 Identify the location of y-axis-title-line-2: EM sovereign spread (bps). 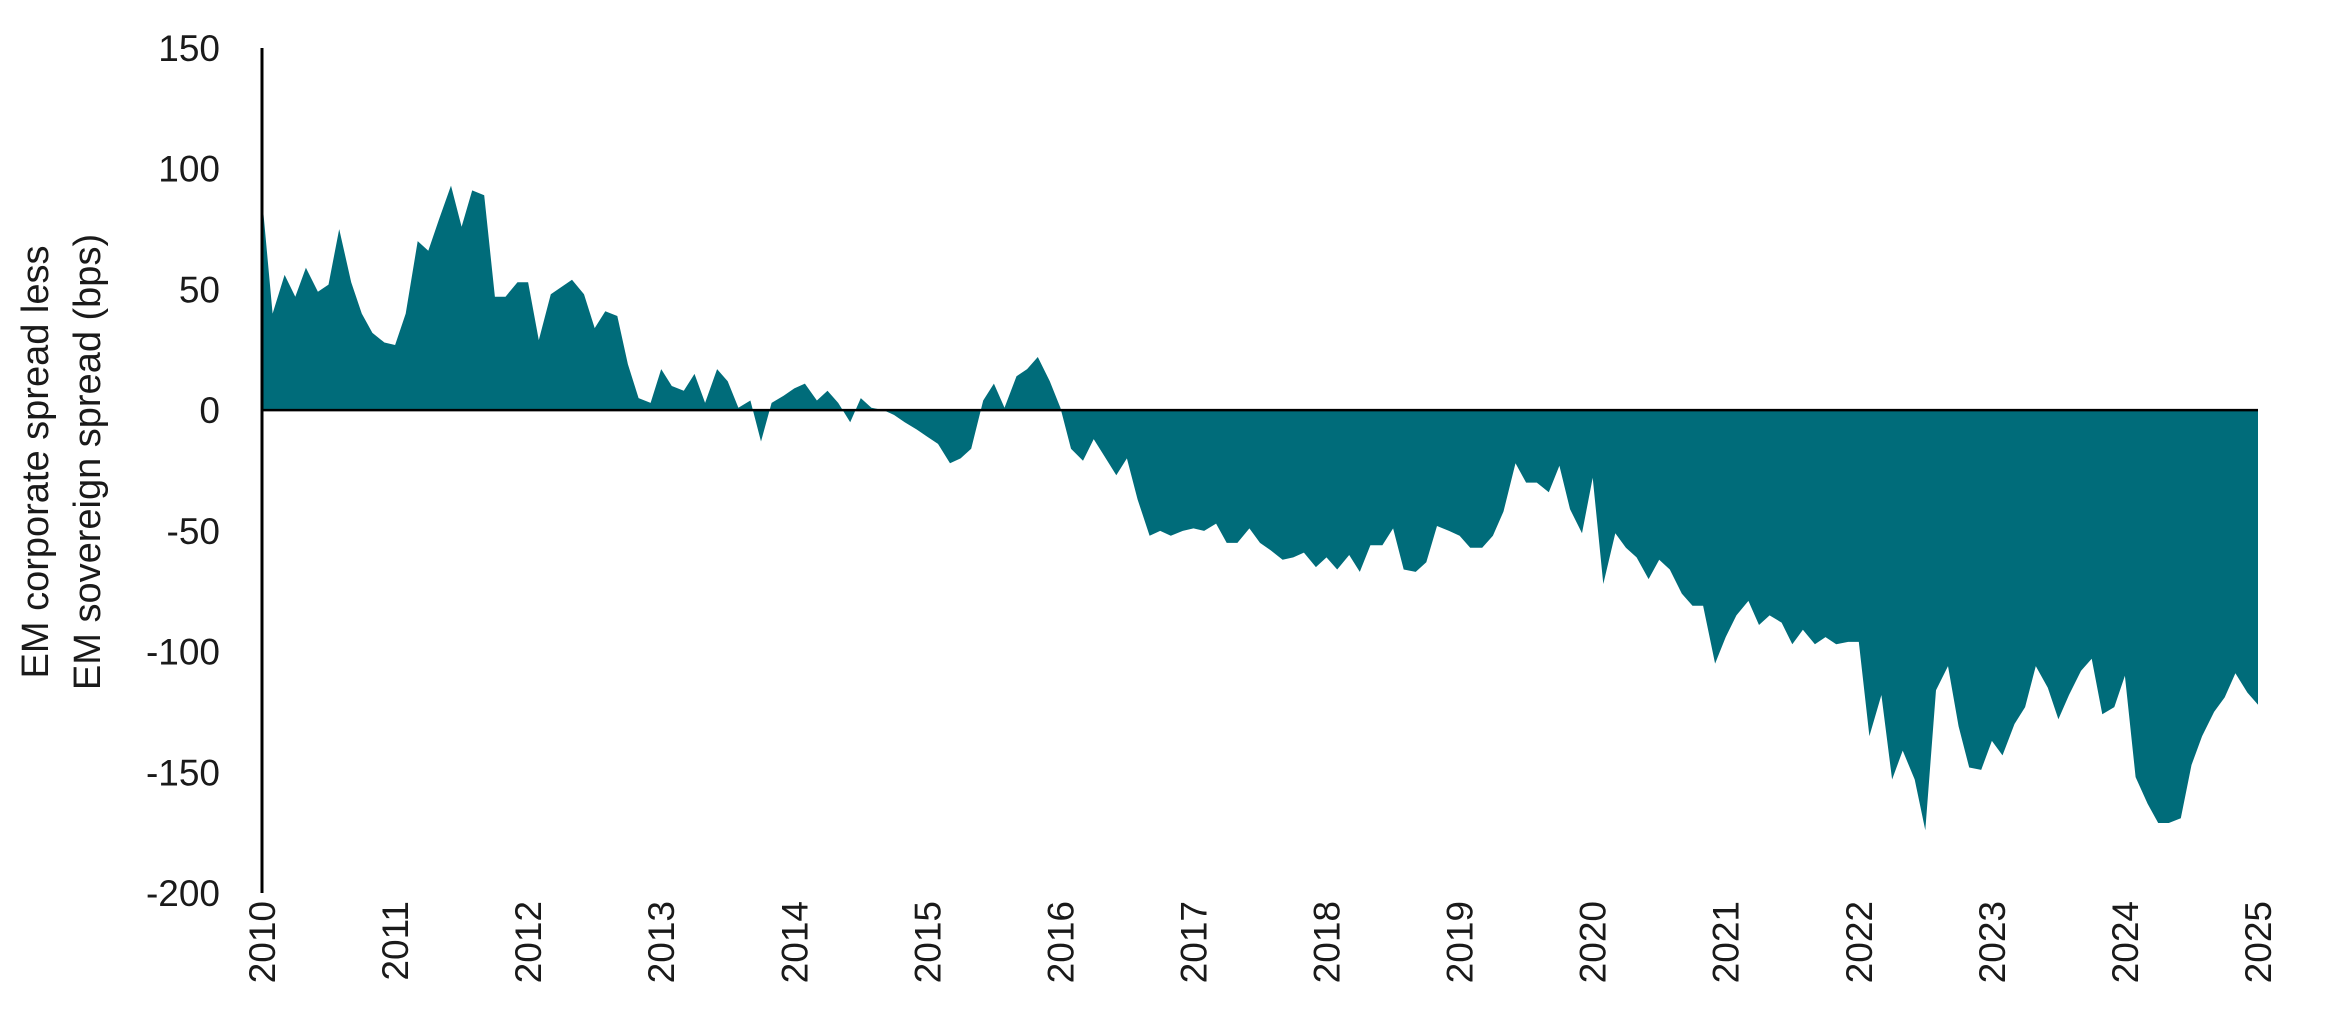
(88, 462).